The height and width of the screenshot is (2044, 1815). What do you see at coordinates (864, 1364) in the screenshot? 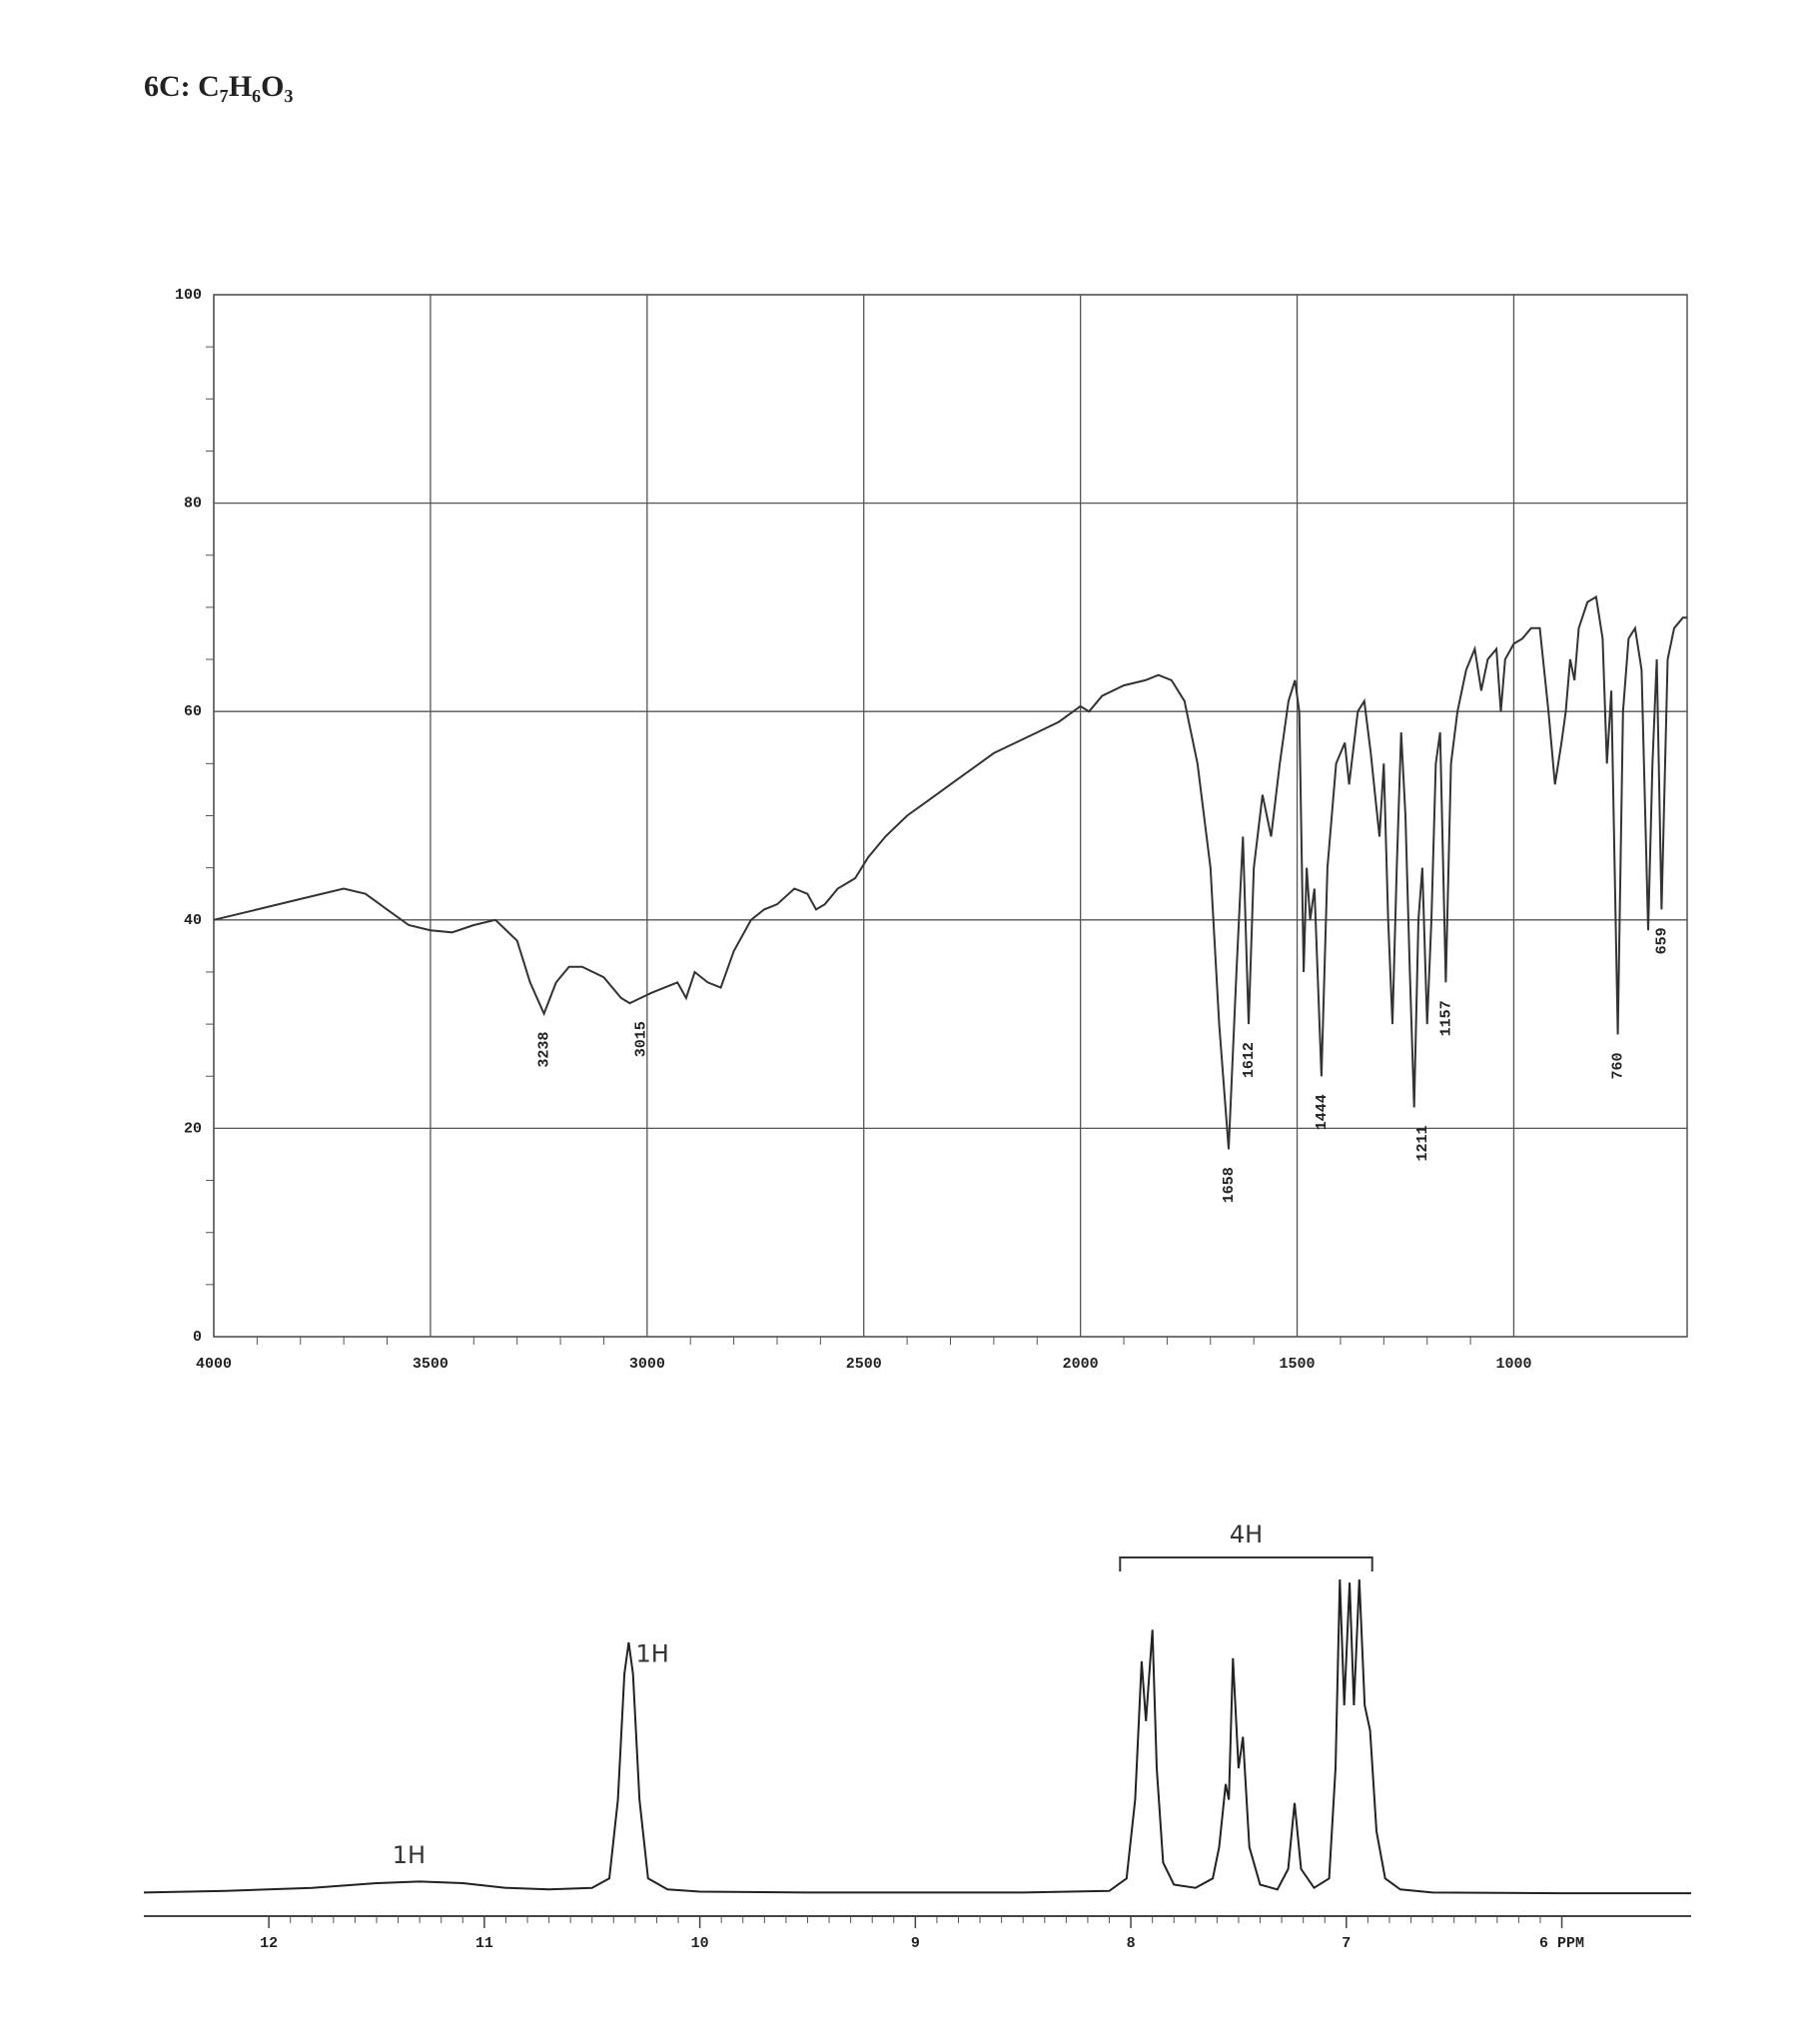
I see `x-tick-label: 2500` at bounding box center [864, 1364].